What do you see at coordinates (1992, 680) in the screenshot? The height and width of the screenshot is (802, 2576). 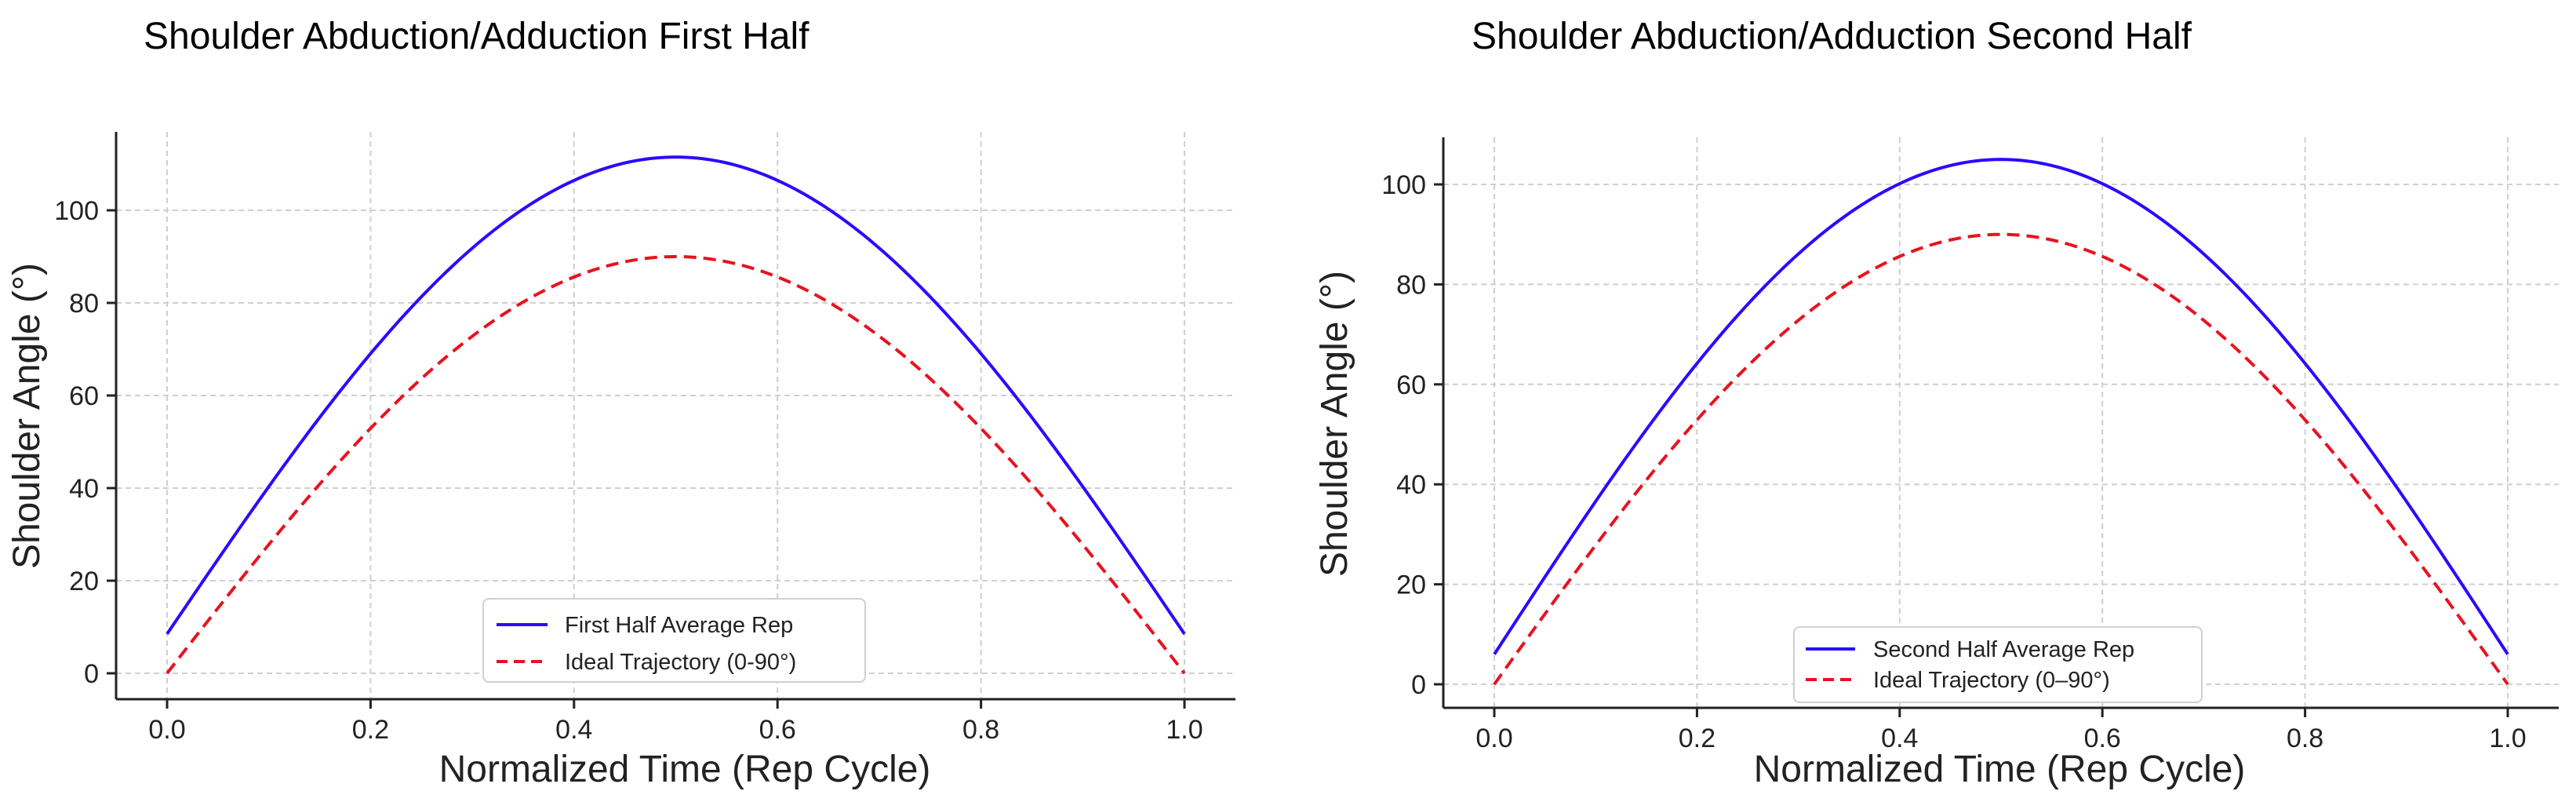 I see `legend-entry-series-2: Ideal Trajectory (0–90°)` at bounding box center [1992, 680].